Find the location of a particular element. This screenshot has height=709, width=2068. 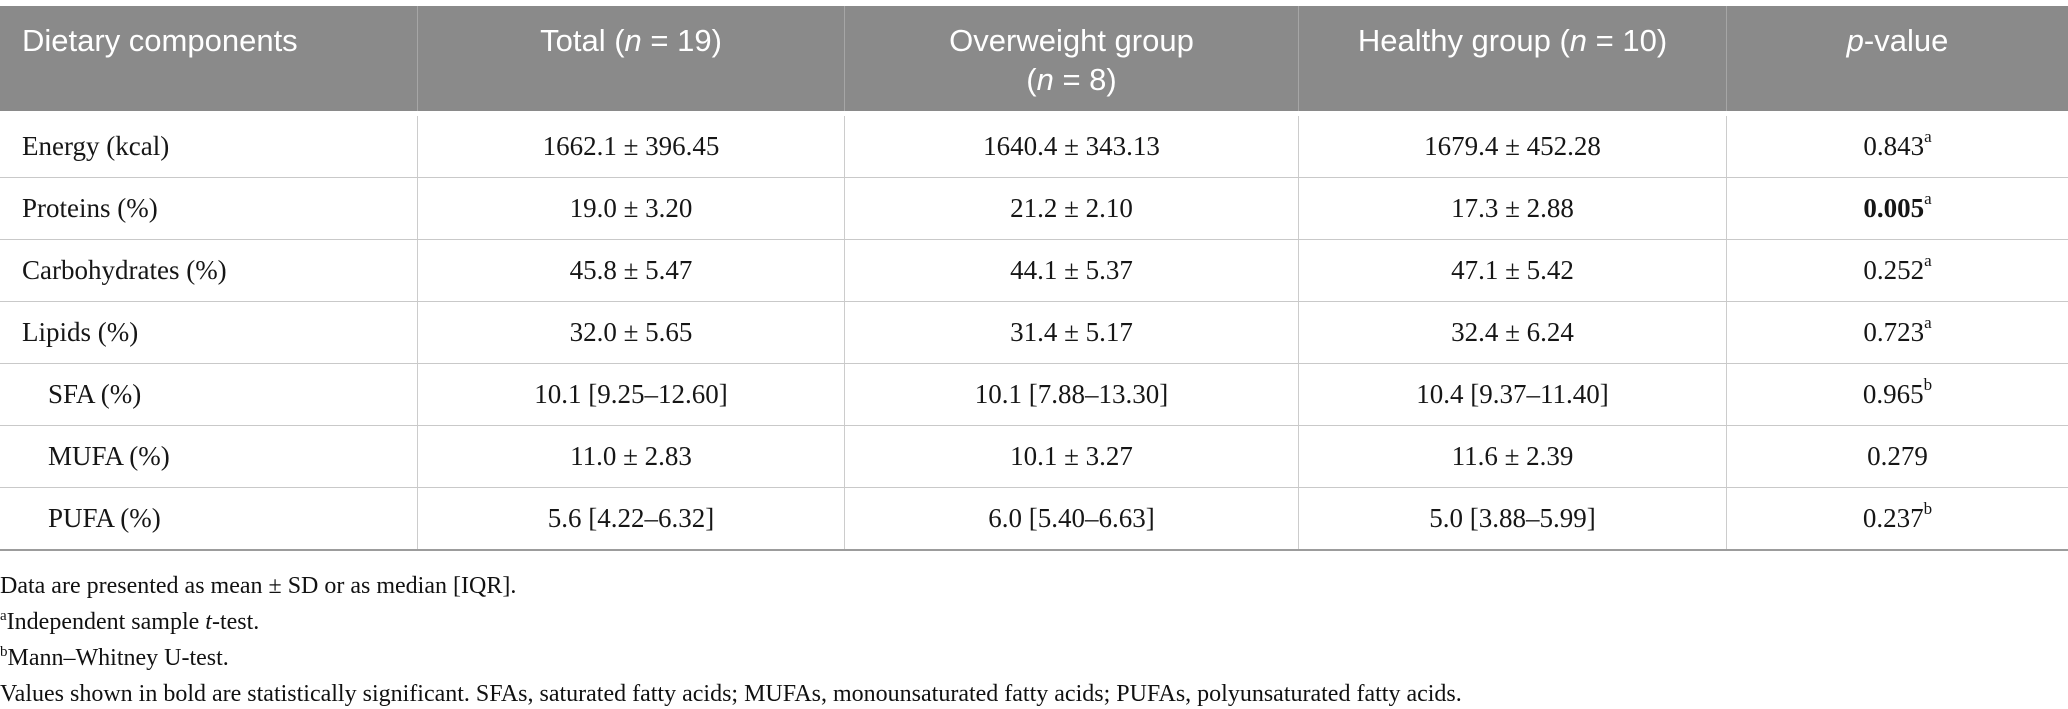

row-label: MUFA (%) is located at coordinates (109, 456).